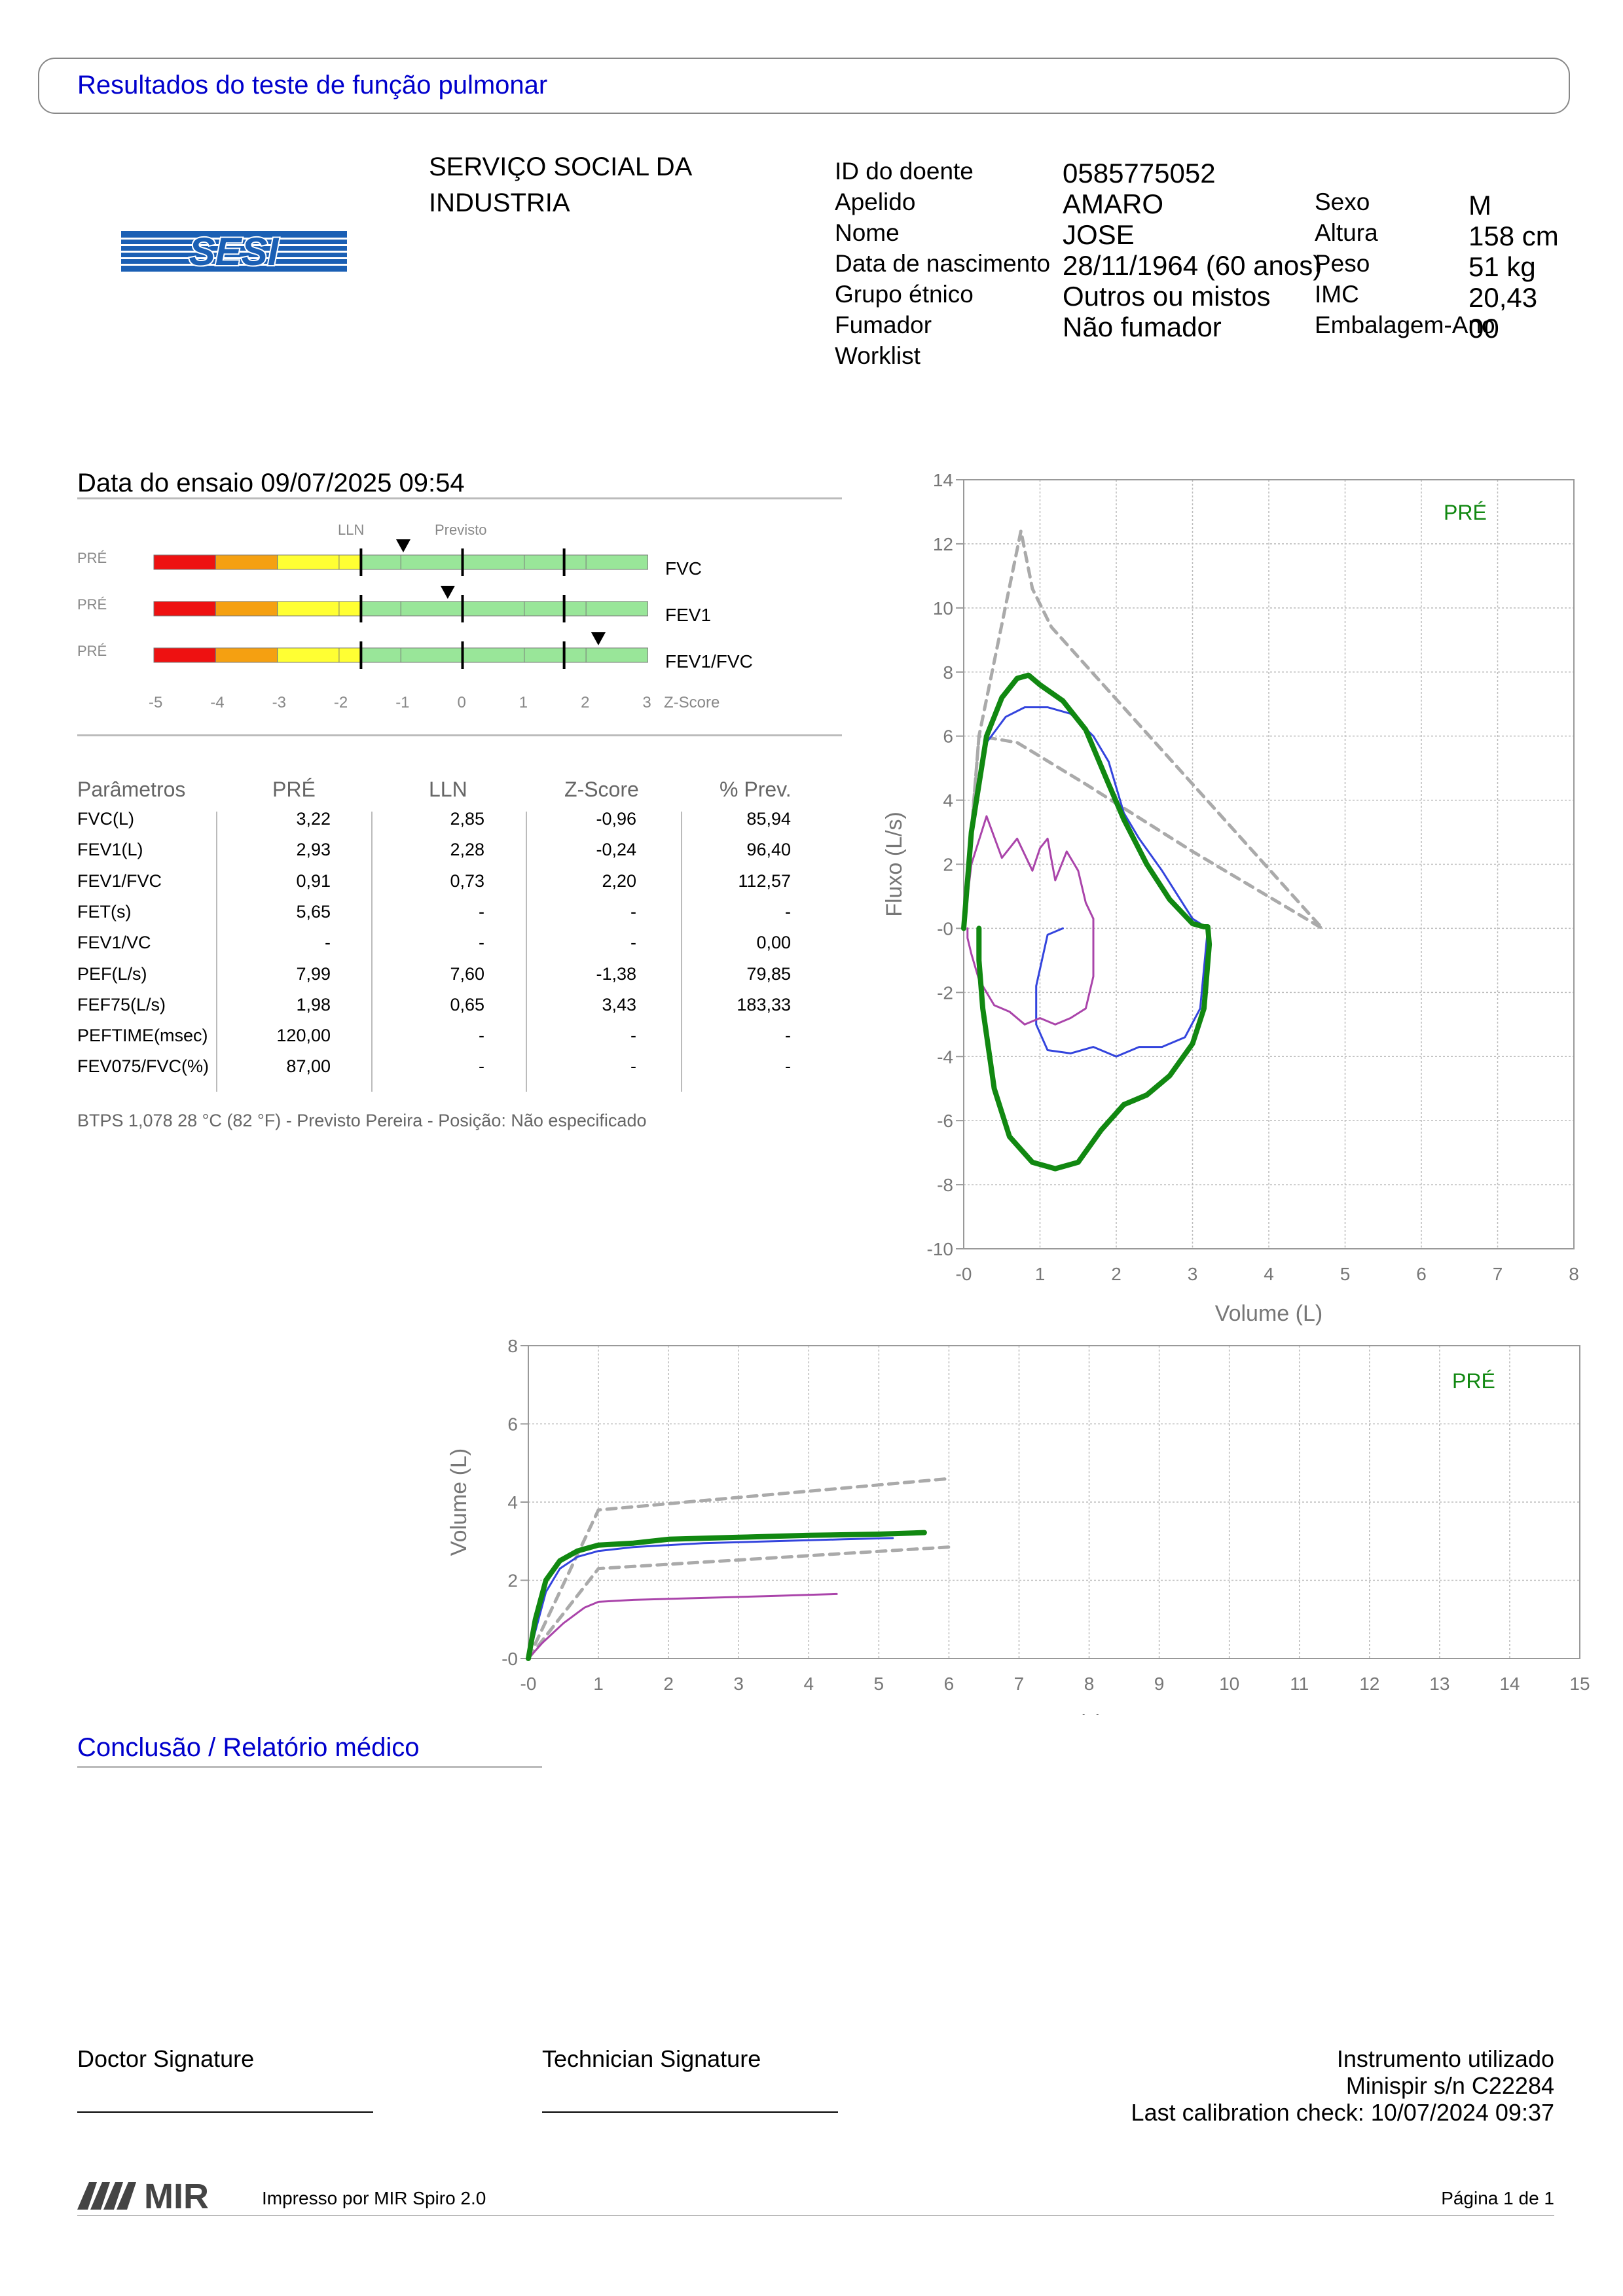  I want to click on lln-label: LLN, so click(351, 530).